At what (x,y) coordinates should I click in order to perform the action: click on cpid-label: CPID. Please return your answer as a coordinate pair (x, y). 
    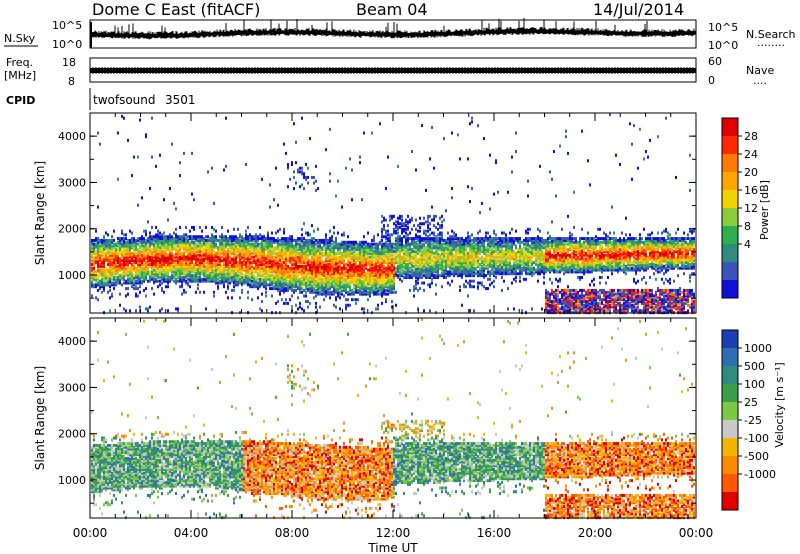
    Looking at the image, I should click on (20, 100).